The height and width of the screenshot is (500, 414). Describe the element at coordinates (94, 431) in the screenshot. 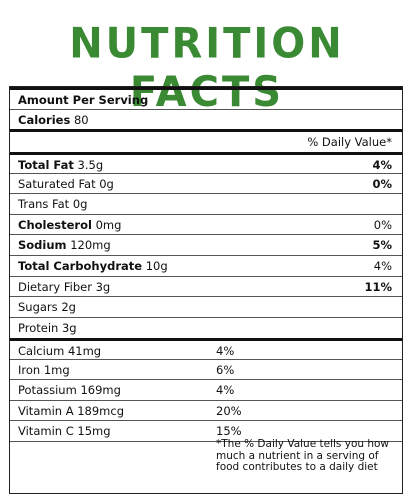

I see `vitamin-amount: 15mg` at that location.